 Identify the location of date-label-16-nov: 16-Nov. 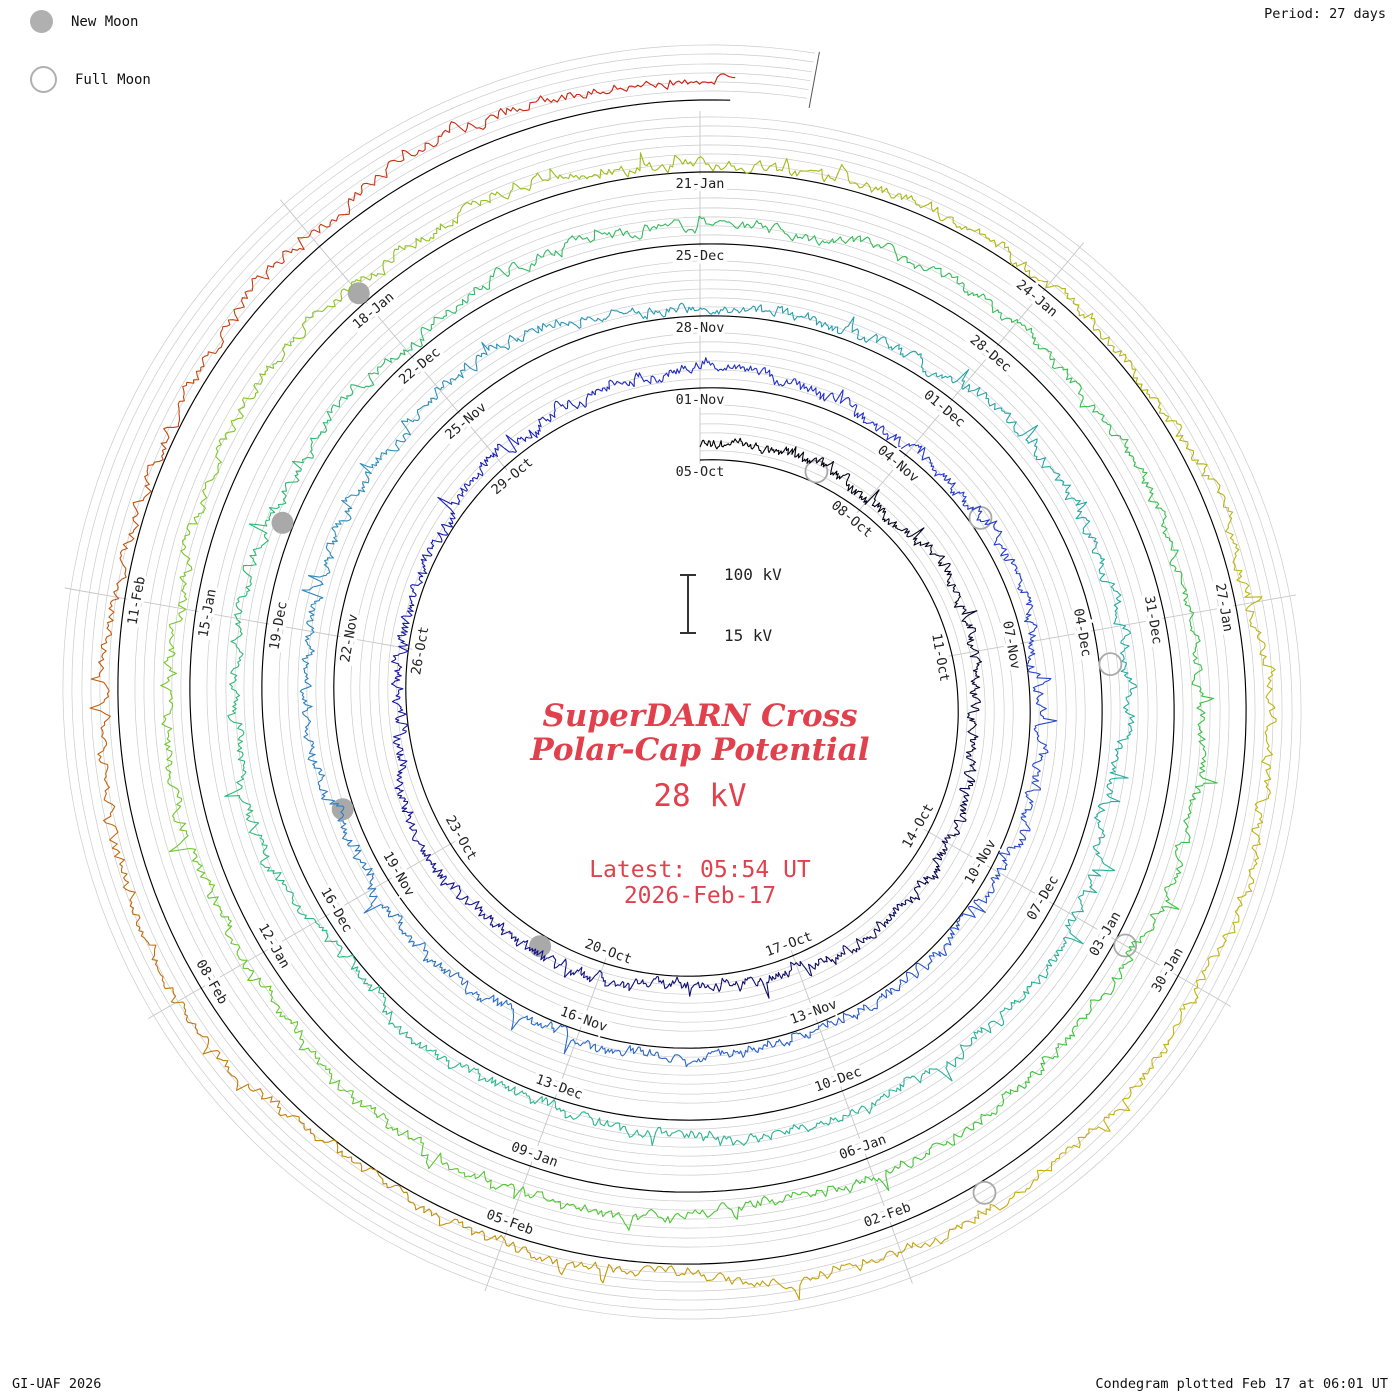
(583, 1020).